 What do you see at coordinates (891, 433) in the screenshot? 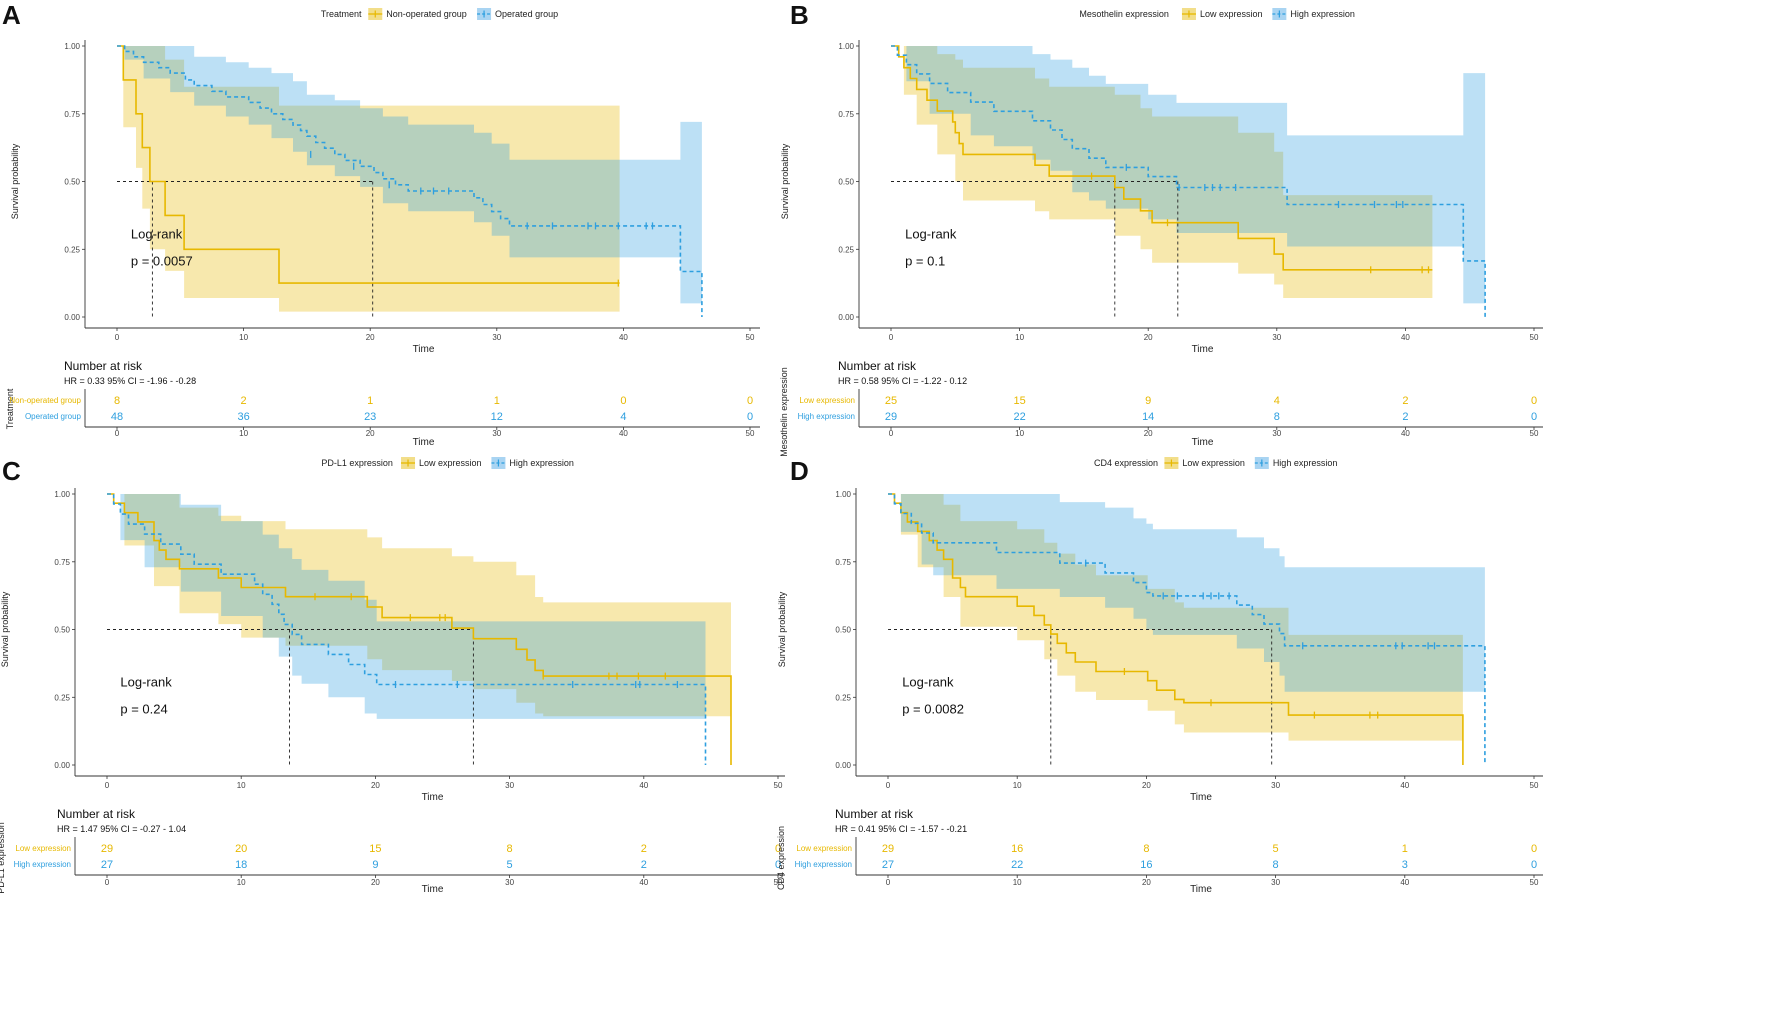
I see `risk-x-tick-label: 0` at bounding box center [891, 433].